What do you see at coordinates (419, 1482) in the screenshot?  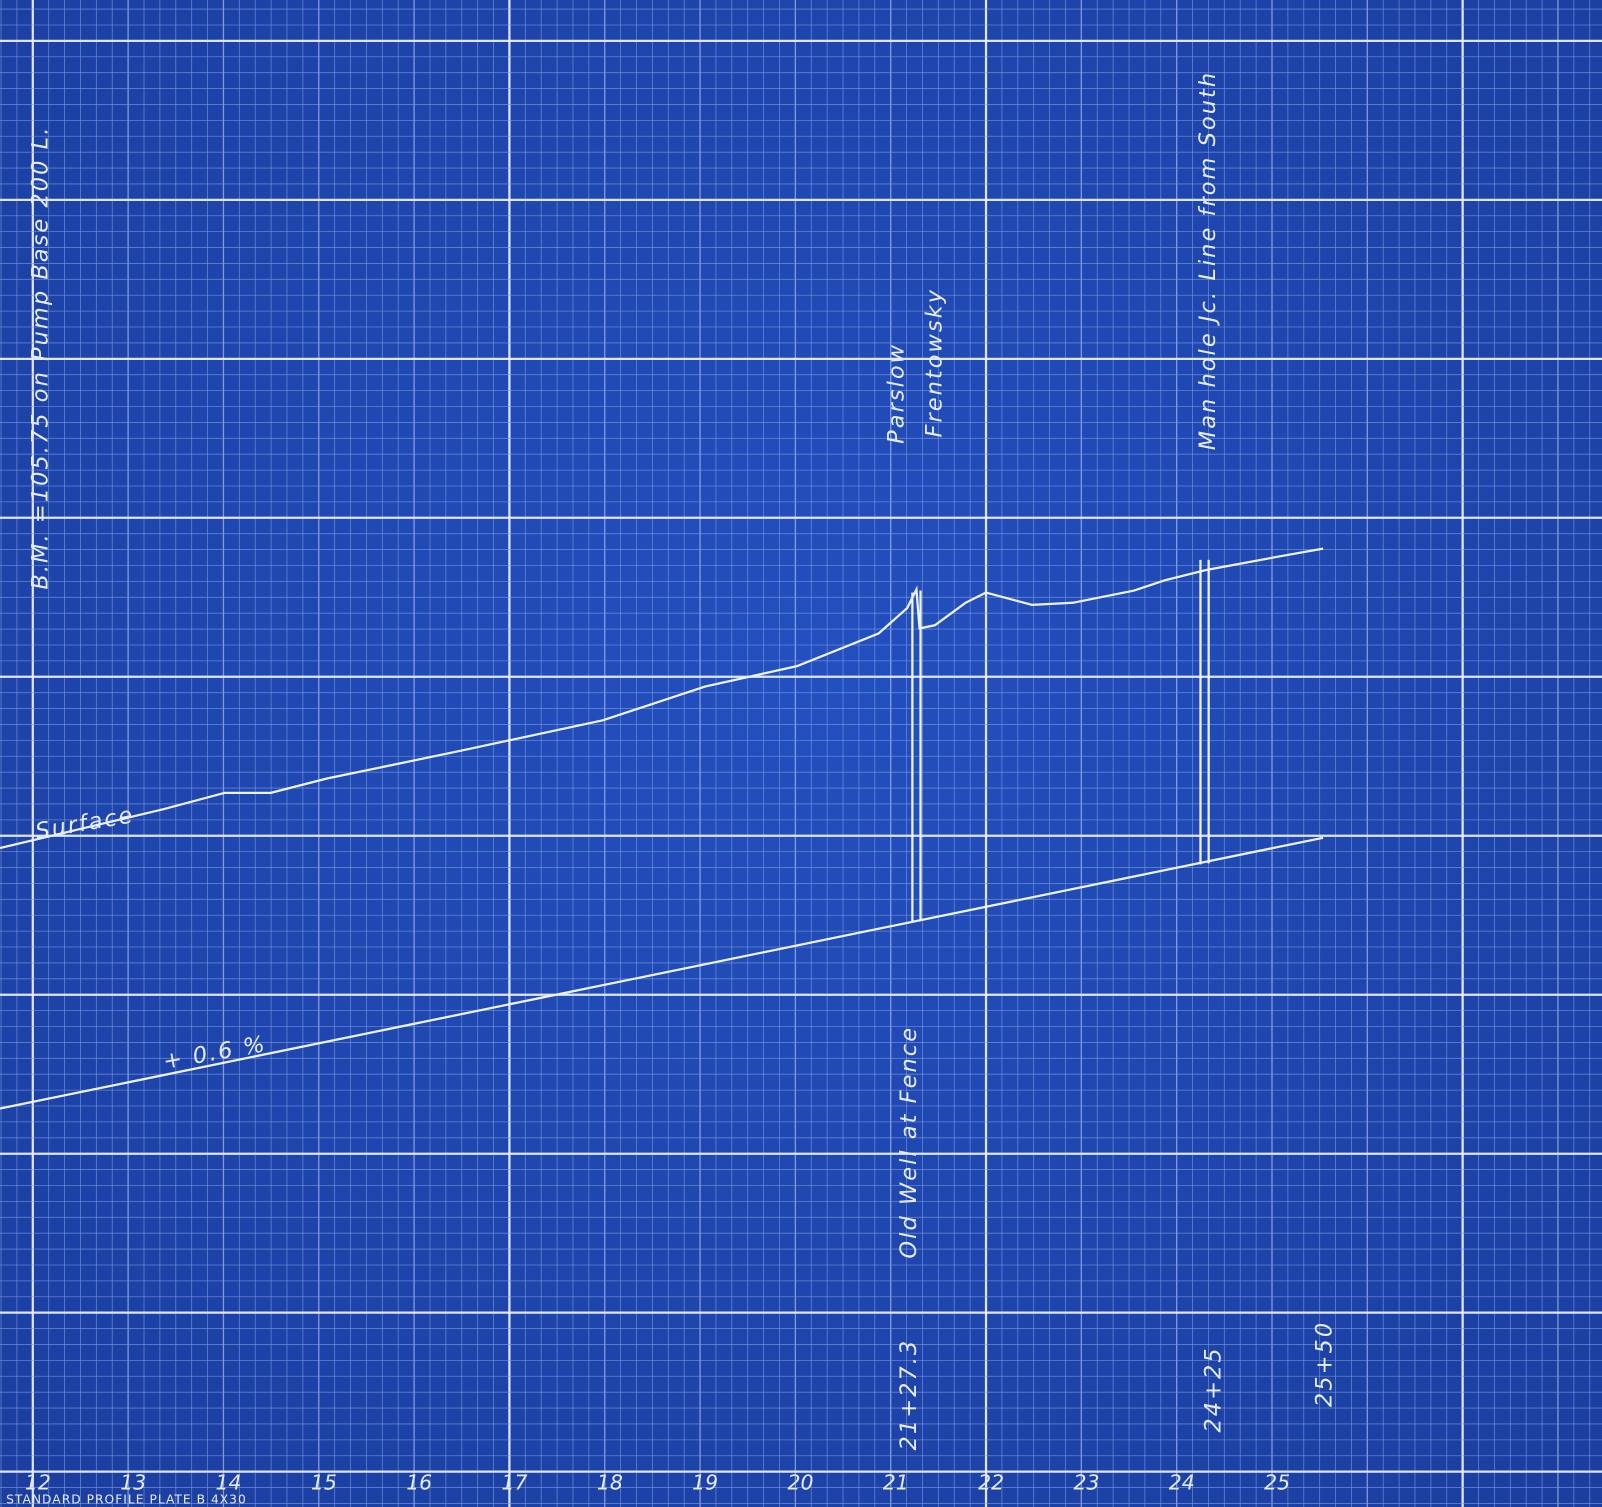 I see `station-number: 16` at bounding box center [419, 1482].